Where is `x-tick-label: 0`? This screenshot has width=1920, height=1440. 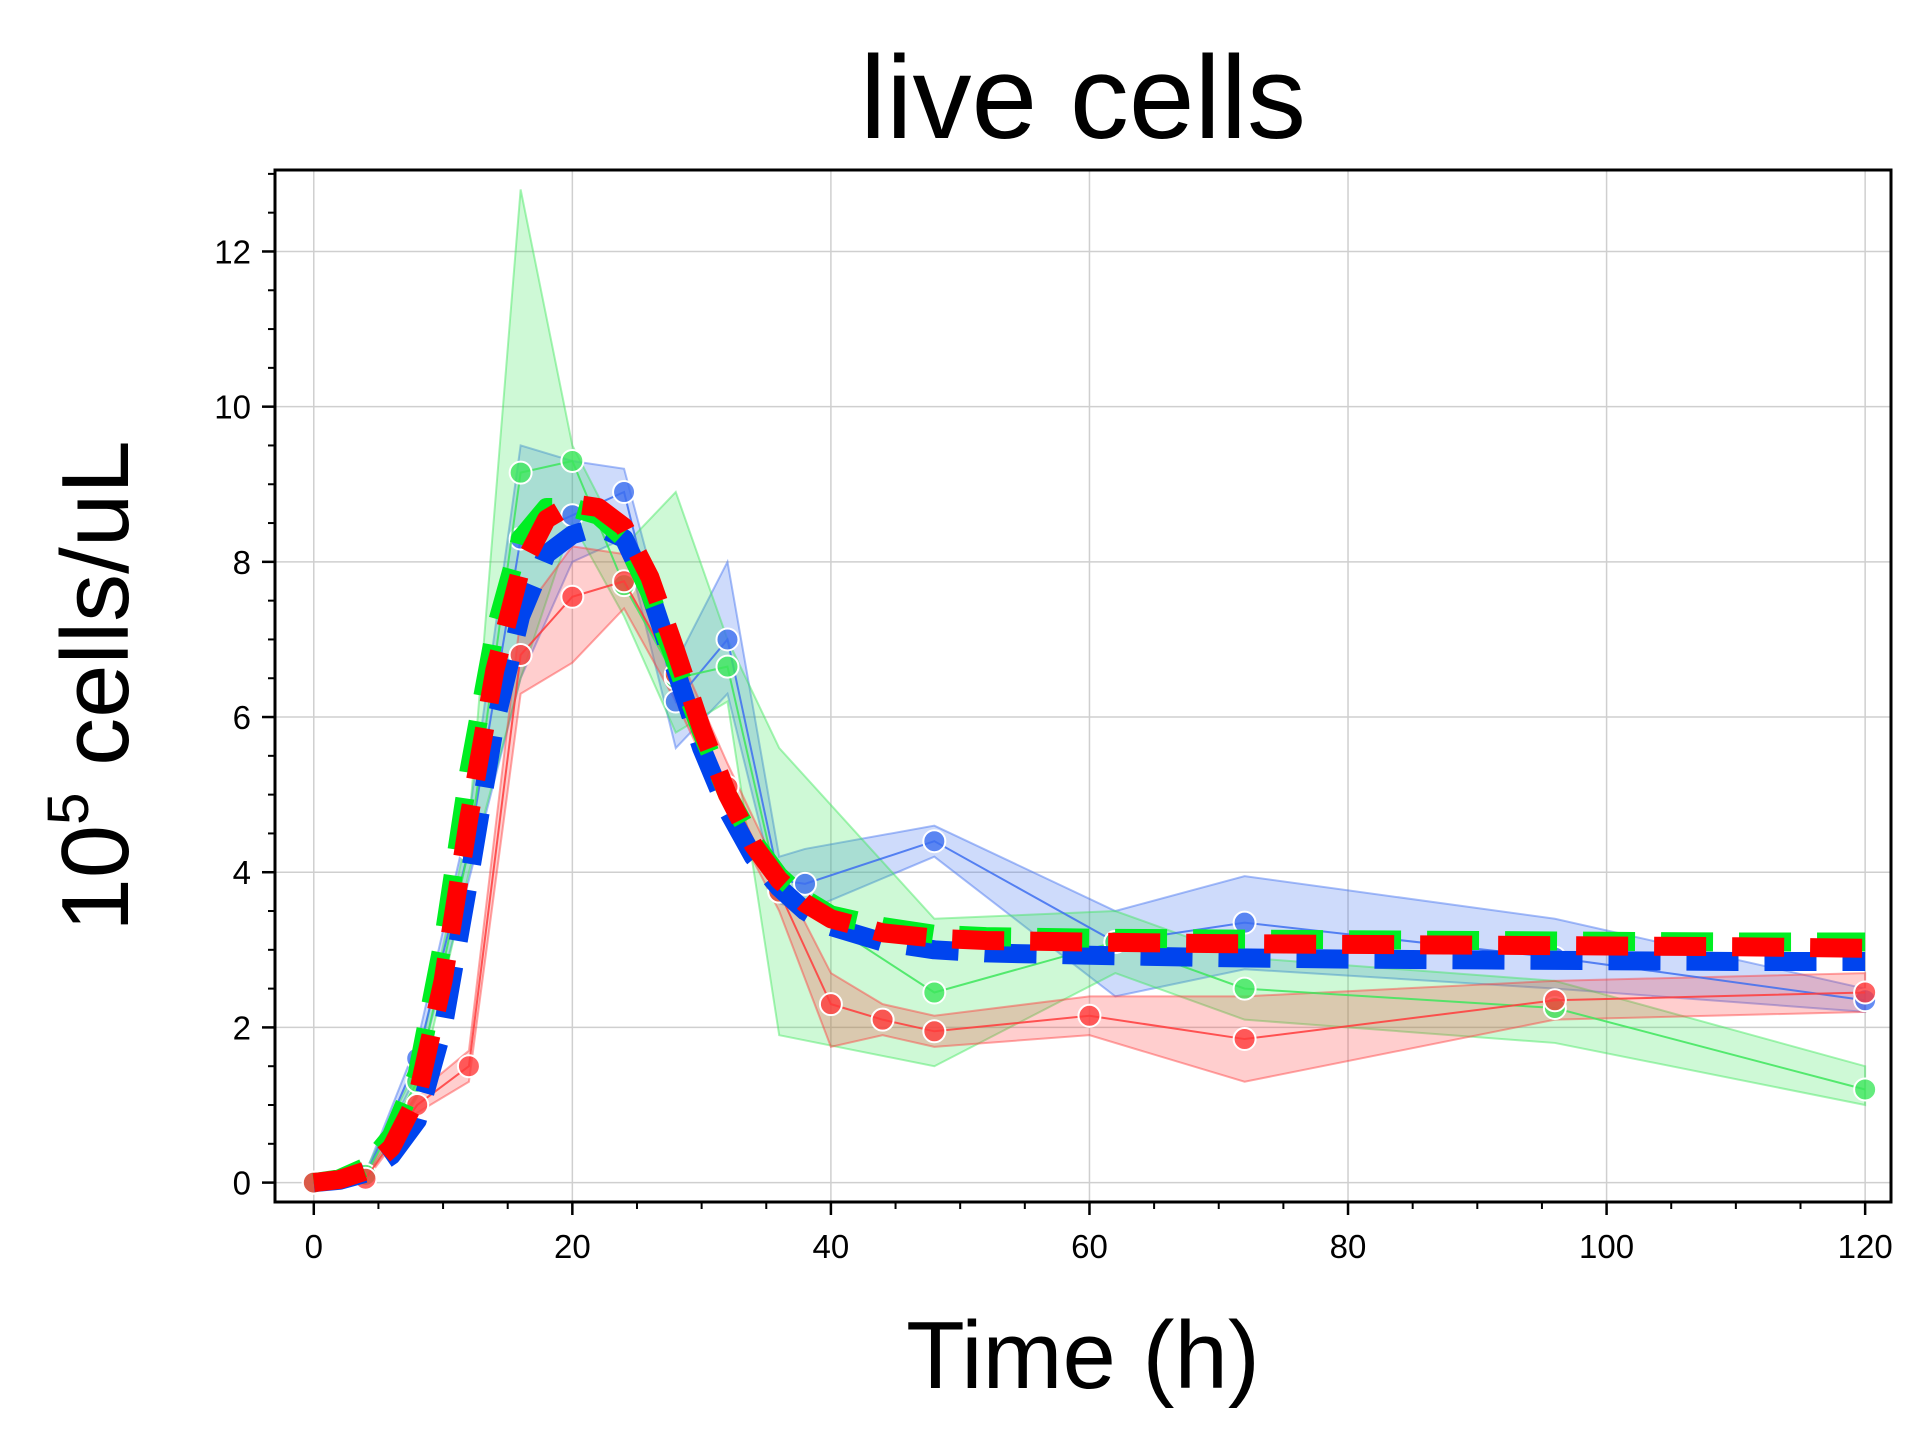
x-tick-label: 0 is located at coordinates (314, 1246).